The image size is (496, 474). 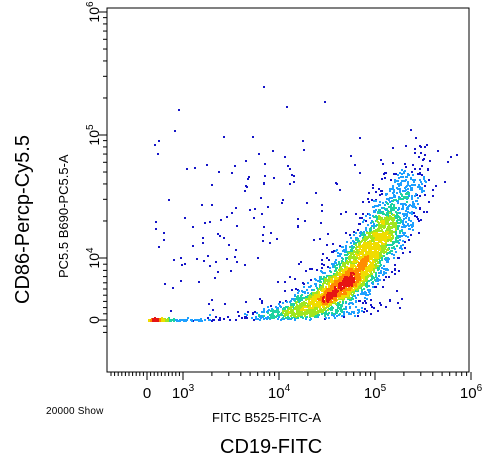 I want to click on y-tick-exponent: 6, so click(x=90, y=4).